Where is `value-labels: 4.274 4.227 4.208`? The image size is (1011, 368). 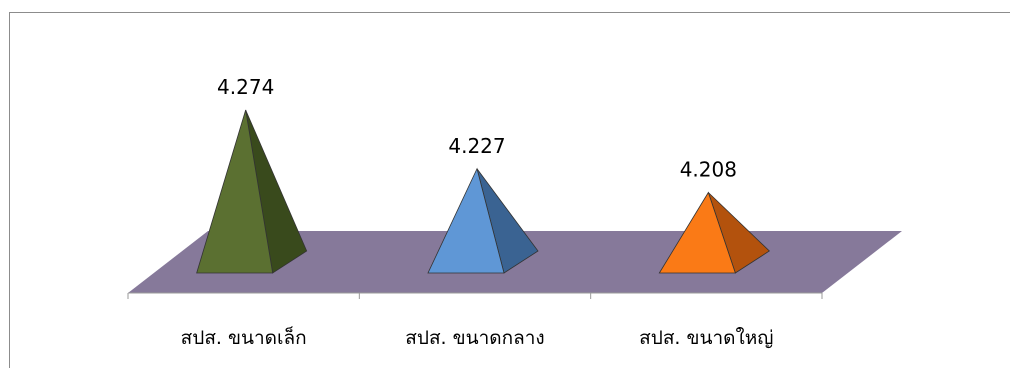
value-labels: 4.274 4.227 4.208 is located at coordinates (477, 128).